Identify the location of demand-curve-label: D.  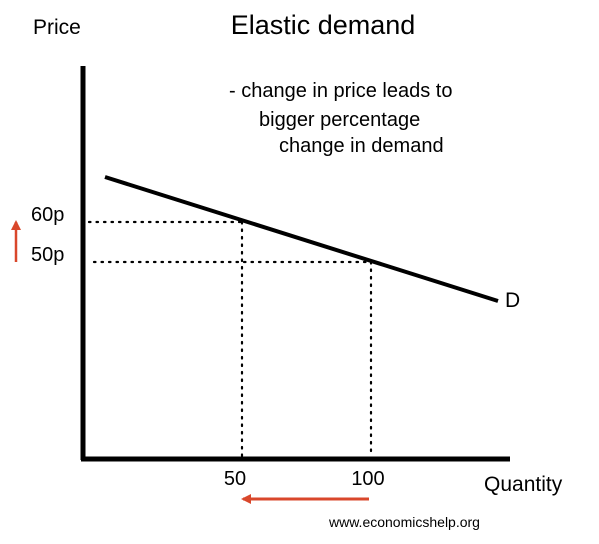
(512, 300).